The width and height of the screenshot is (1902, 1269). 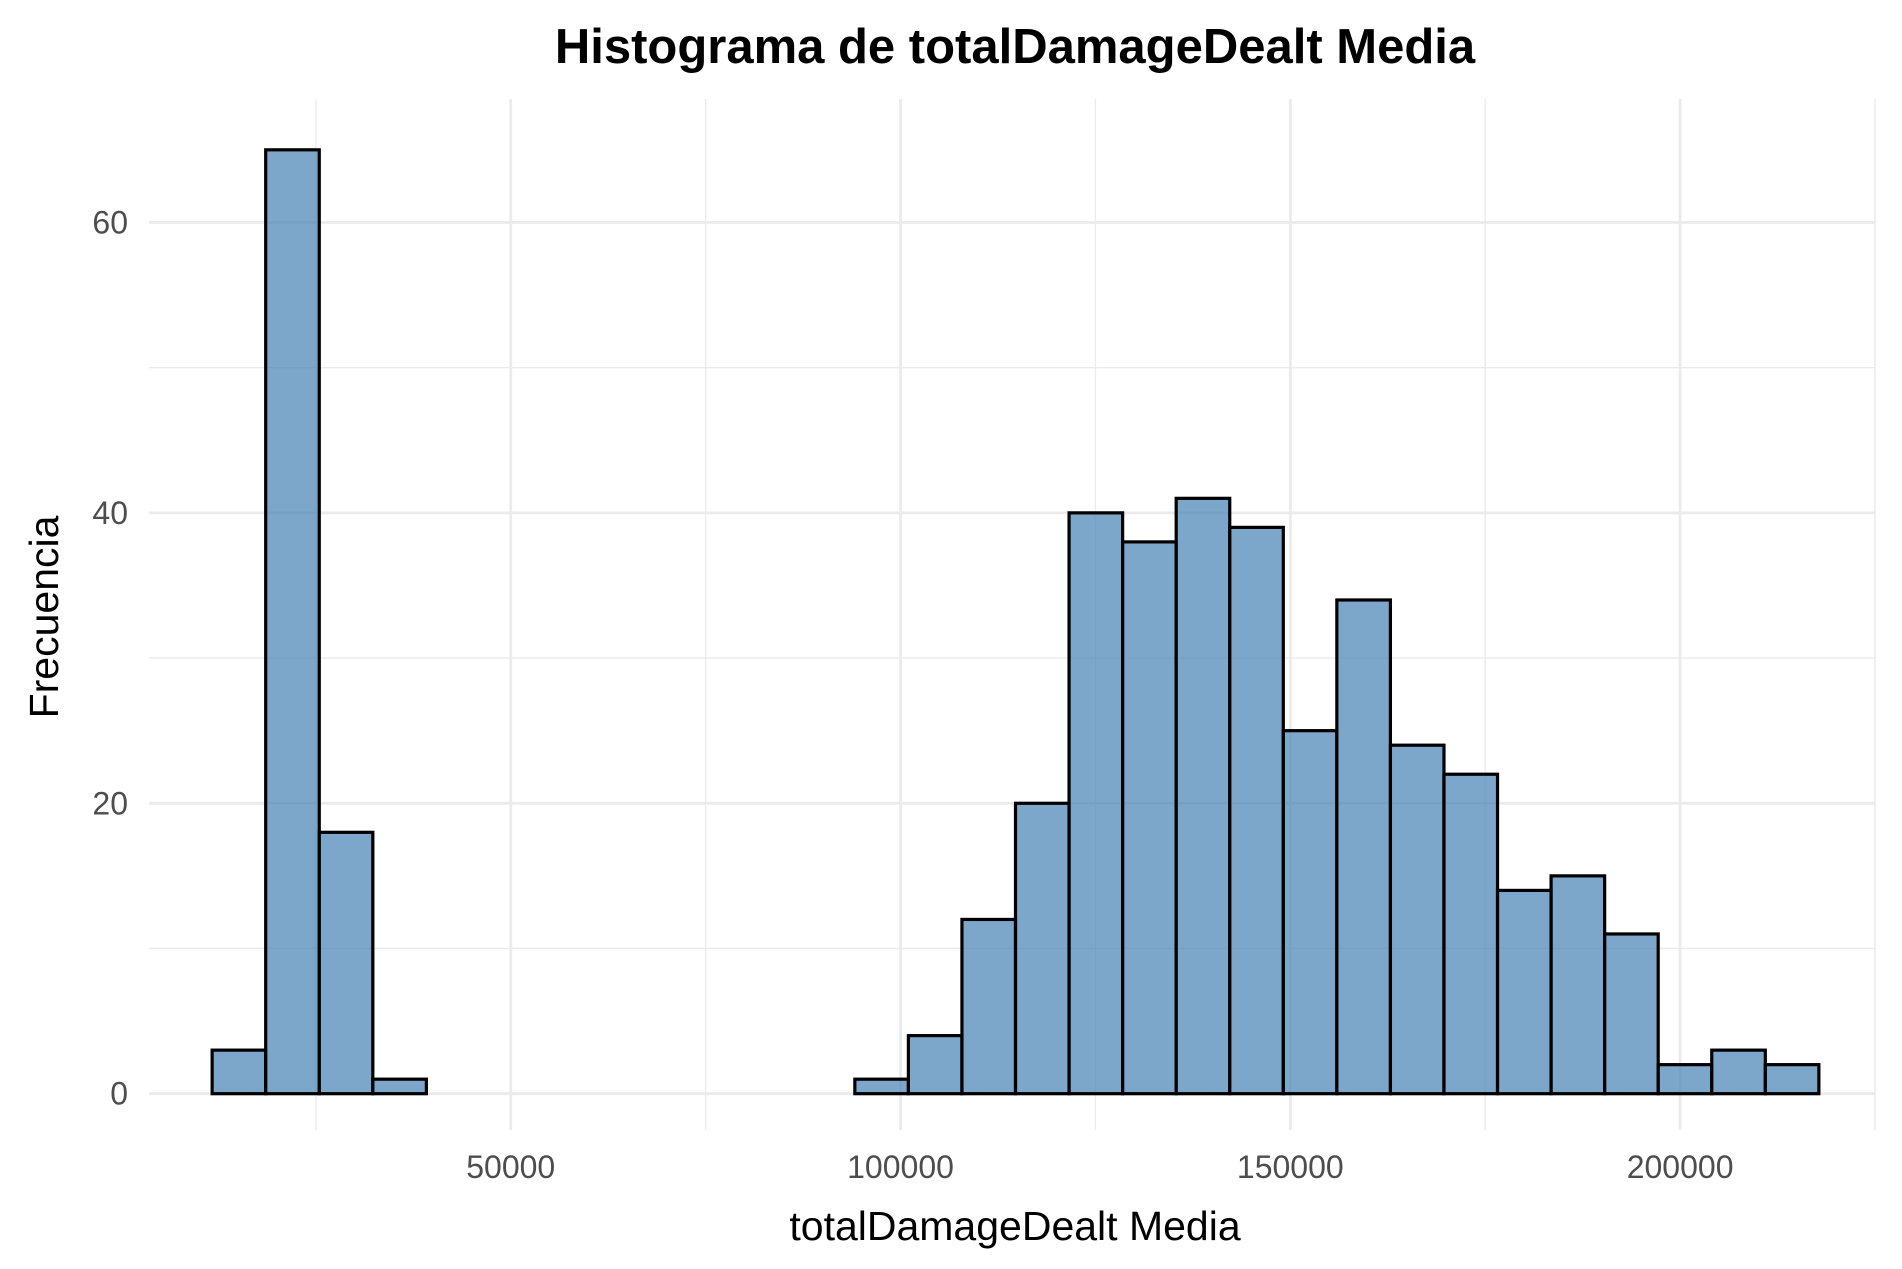 What do you see at coordinates (119, 1094) in the screenshot?
I see `y-tick-label: 0` at bounding box center [119, 1094].